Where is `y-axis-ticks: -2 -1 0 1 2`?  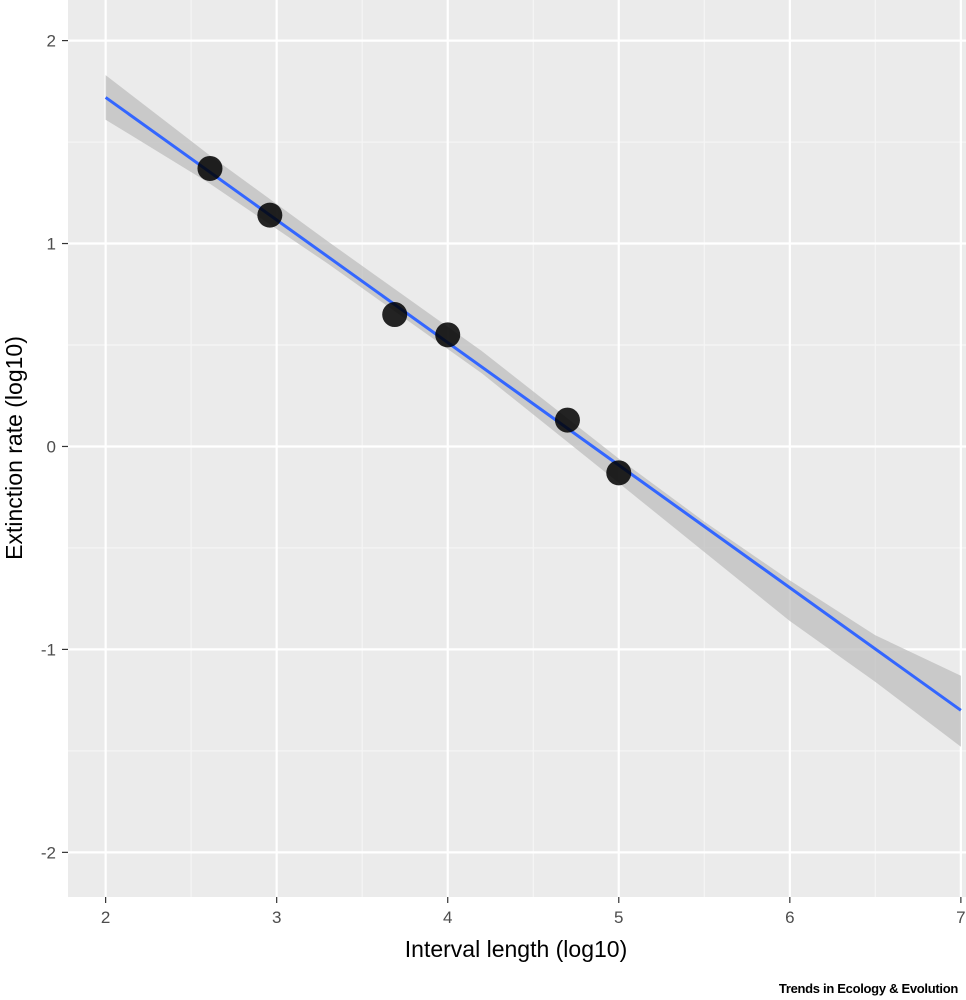
y-axis-ticks: -2 -1 0 1 2 is located at coordinates (54, 447).